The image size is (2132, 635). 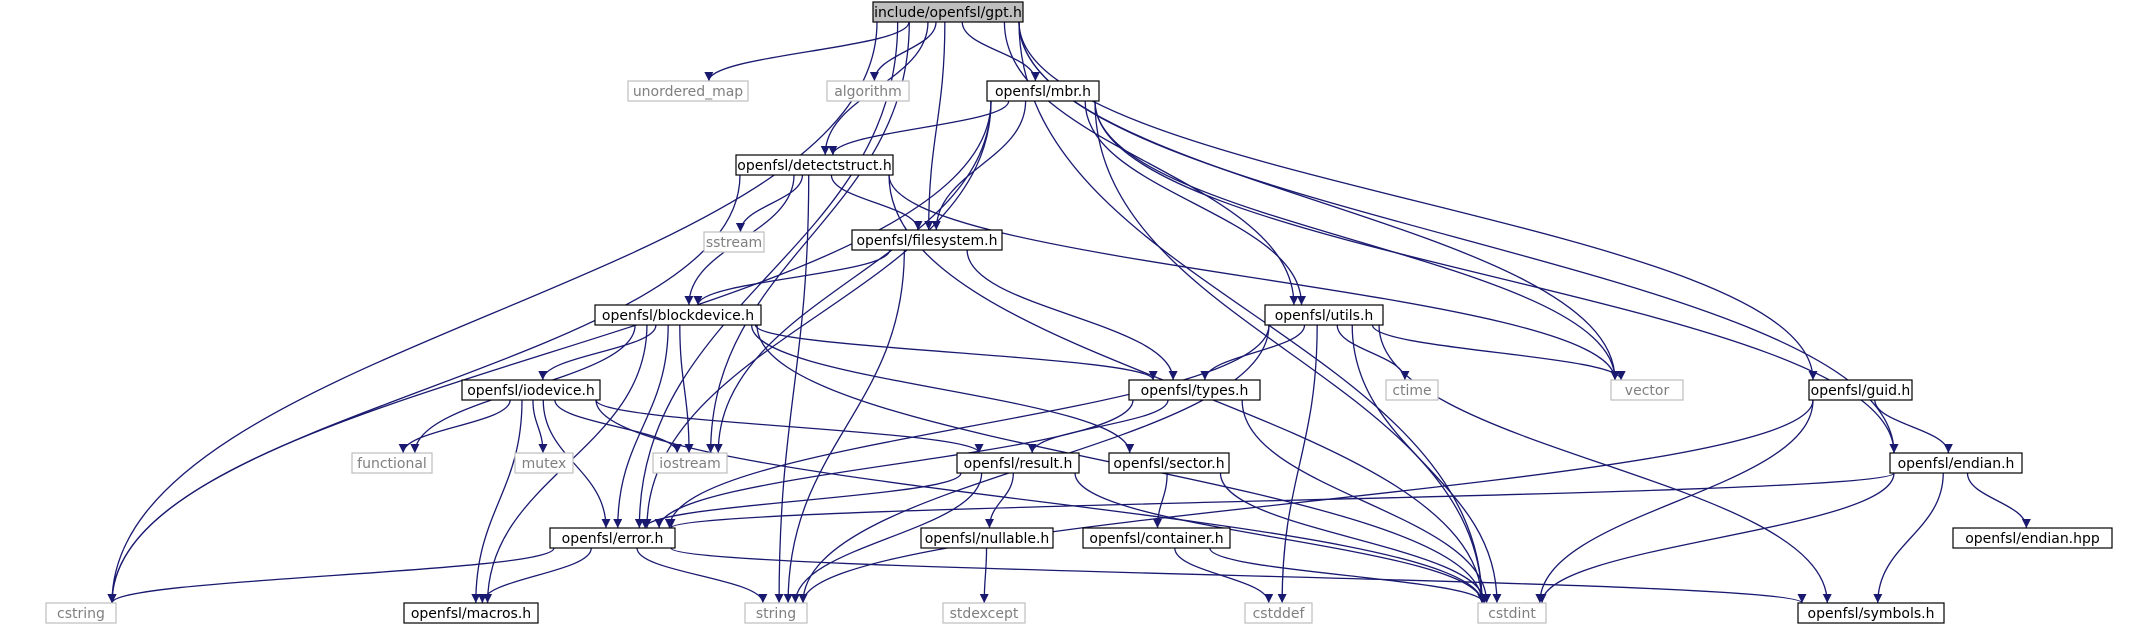 I want to click on edge-mbr-to-vector, so click(x=1357, y=240).